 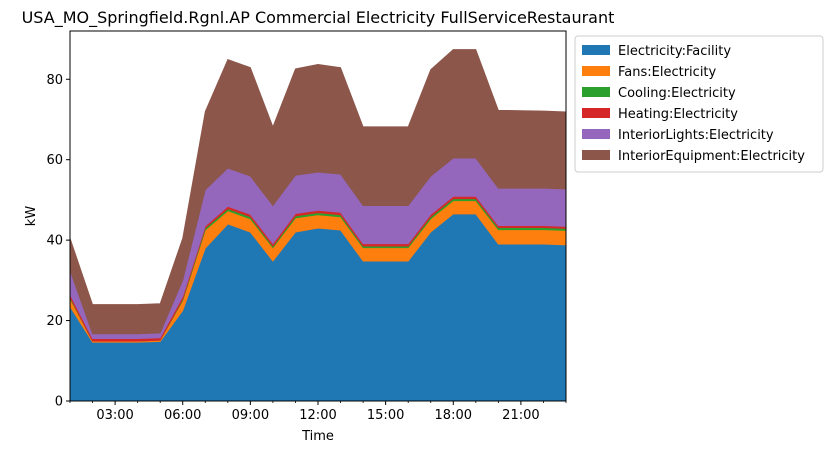 What do you see at coordinates (711, 156) in the screenshot?
I see `legend-label: InteriorEquipment:Electricity` at bounding box center [711, 156].